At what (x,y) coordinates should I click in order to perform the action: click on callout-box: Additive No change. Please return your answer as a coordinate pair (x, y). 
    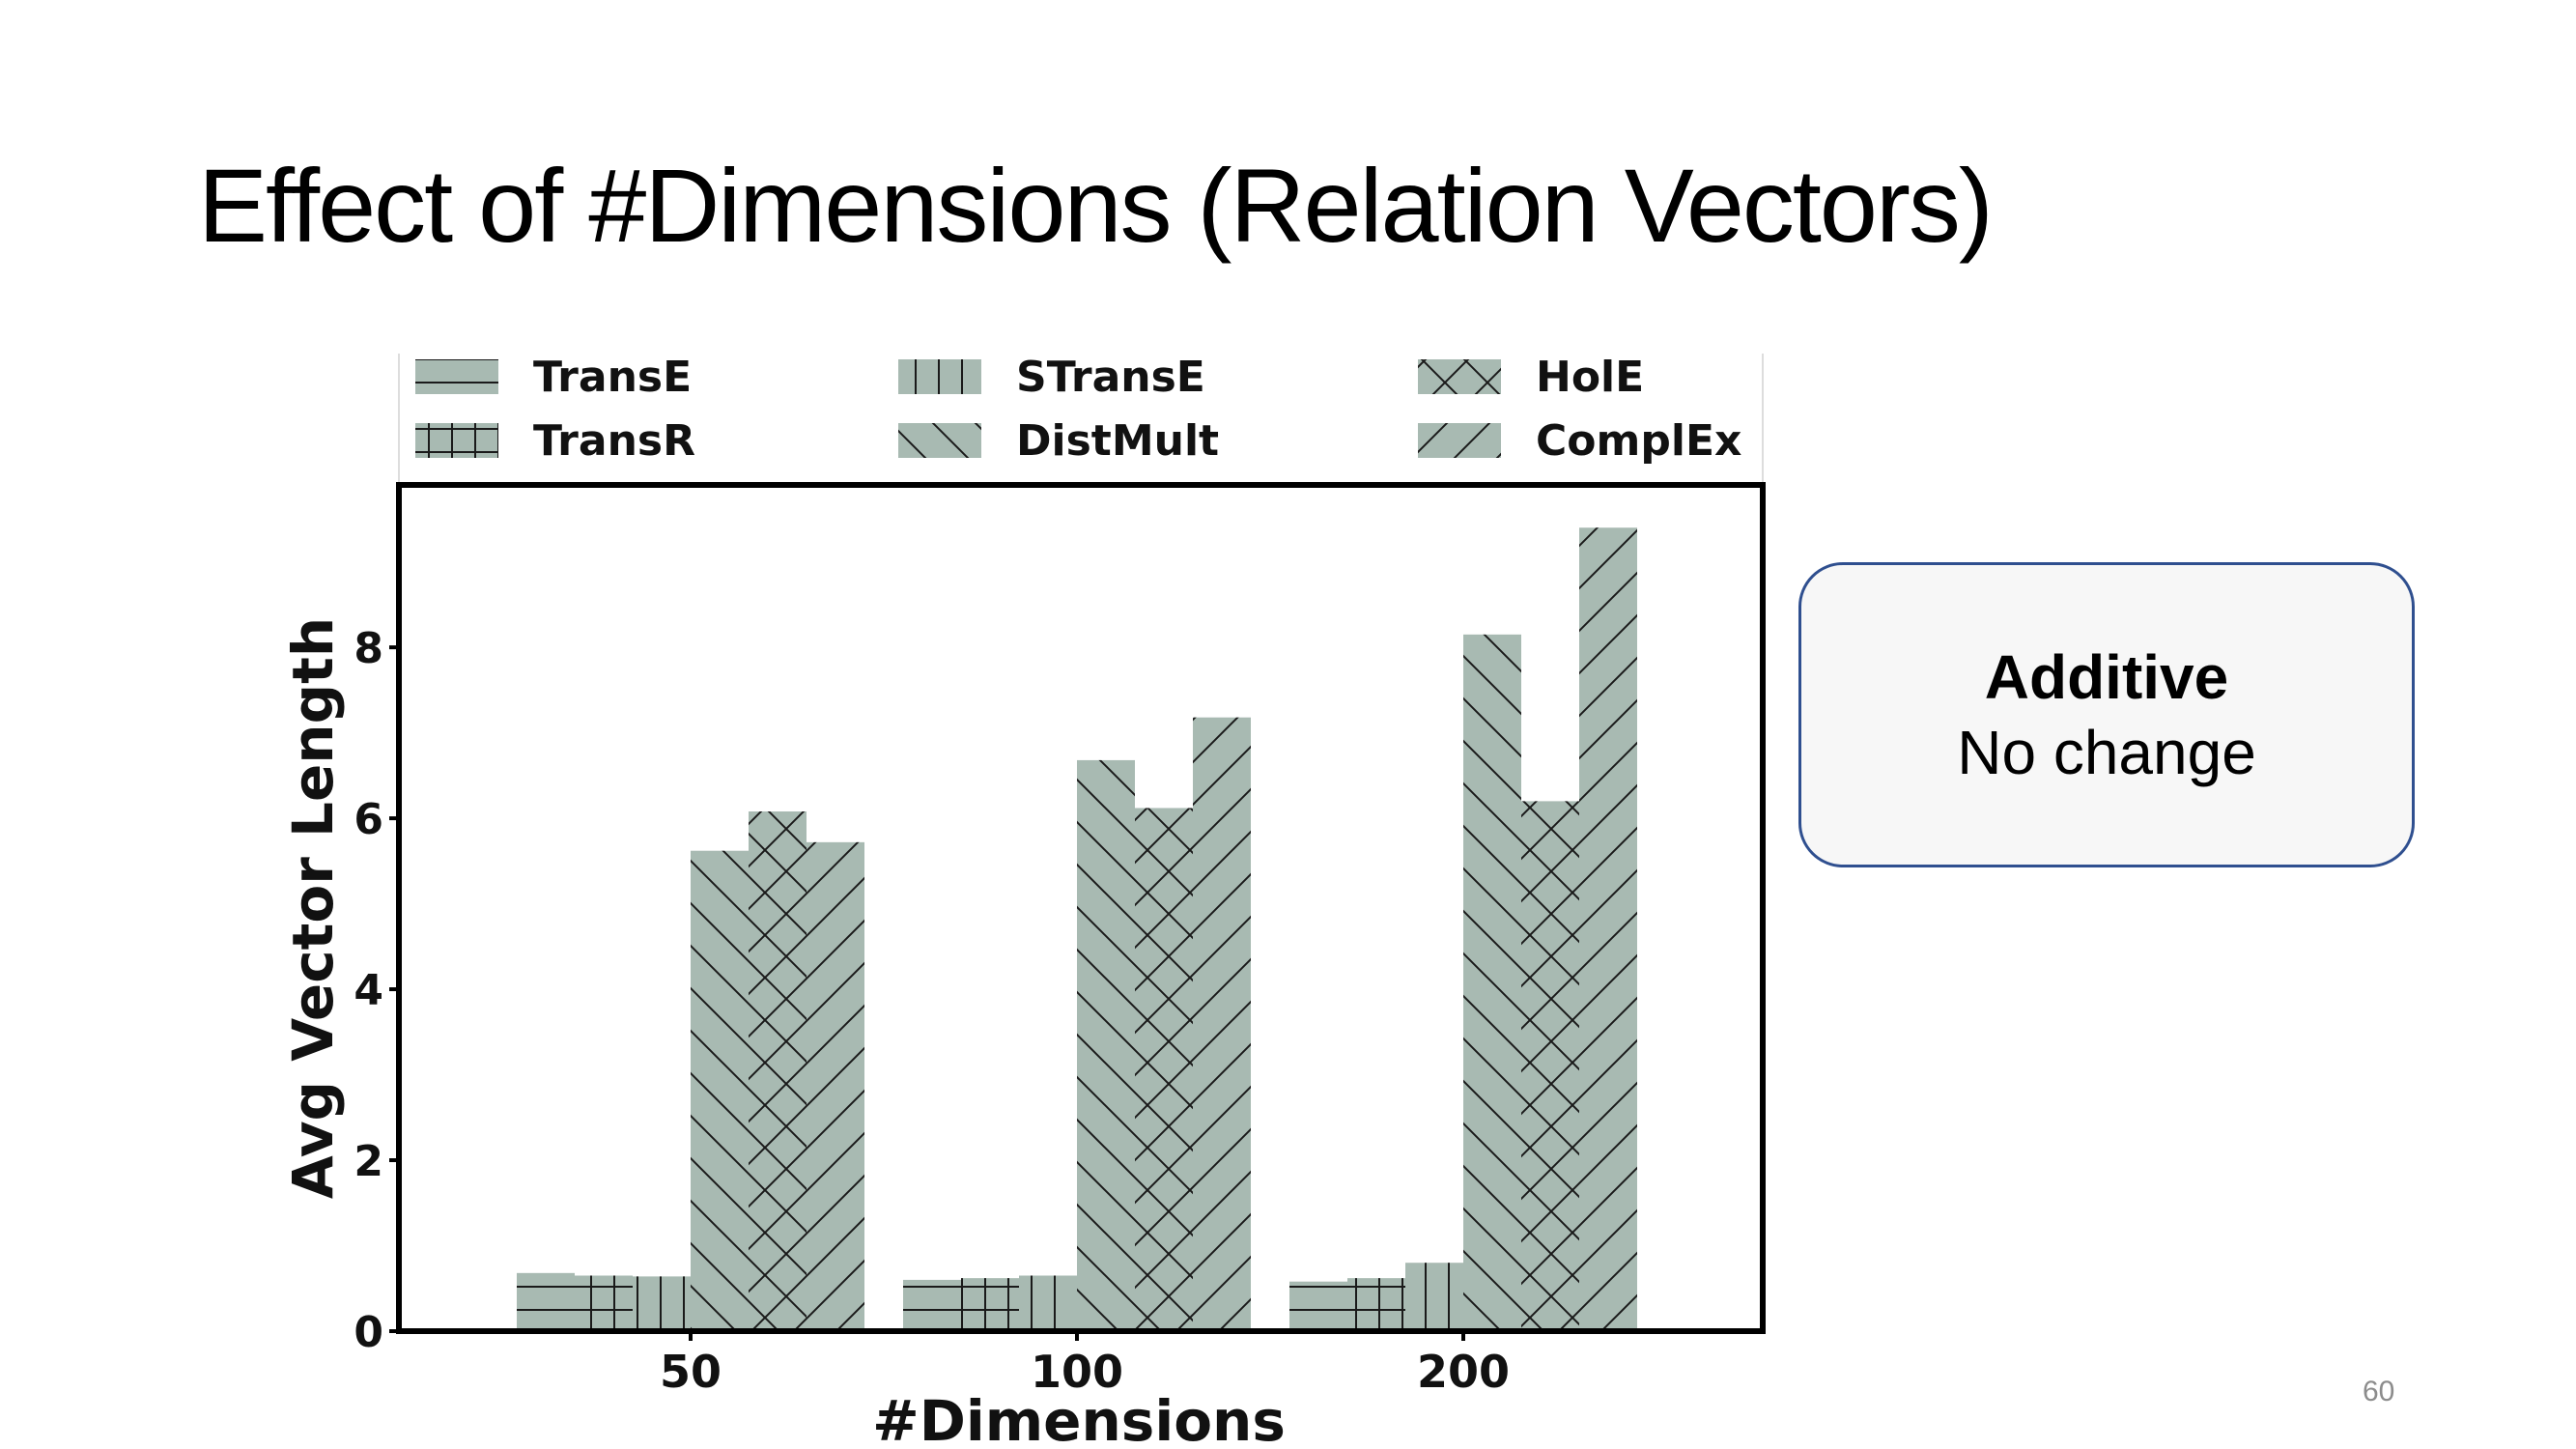
    Looking at the image, I should click on (2106, 714).